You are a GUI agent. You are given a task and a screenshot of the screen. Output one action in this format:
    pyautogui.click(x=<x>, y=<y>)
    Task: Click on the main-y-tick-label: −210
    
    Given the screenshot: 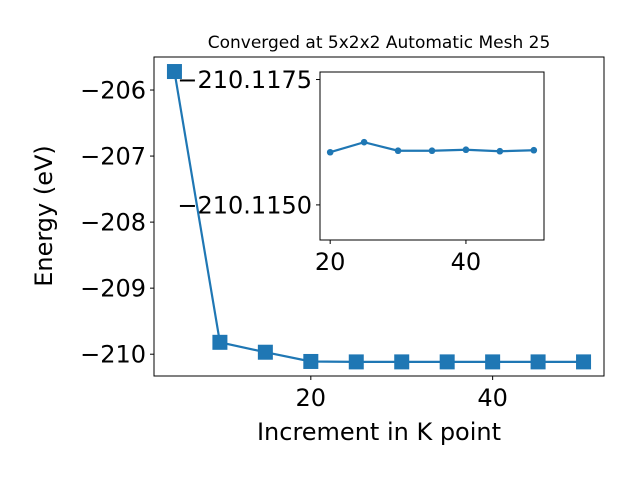 What is the action you would take?
    pyautogui.click(x=113, y=355)
    